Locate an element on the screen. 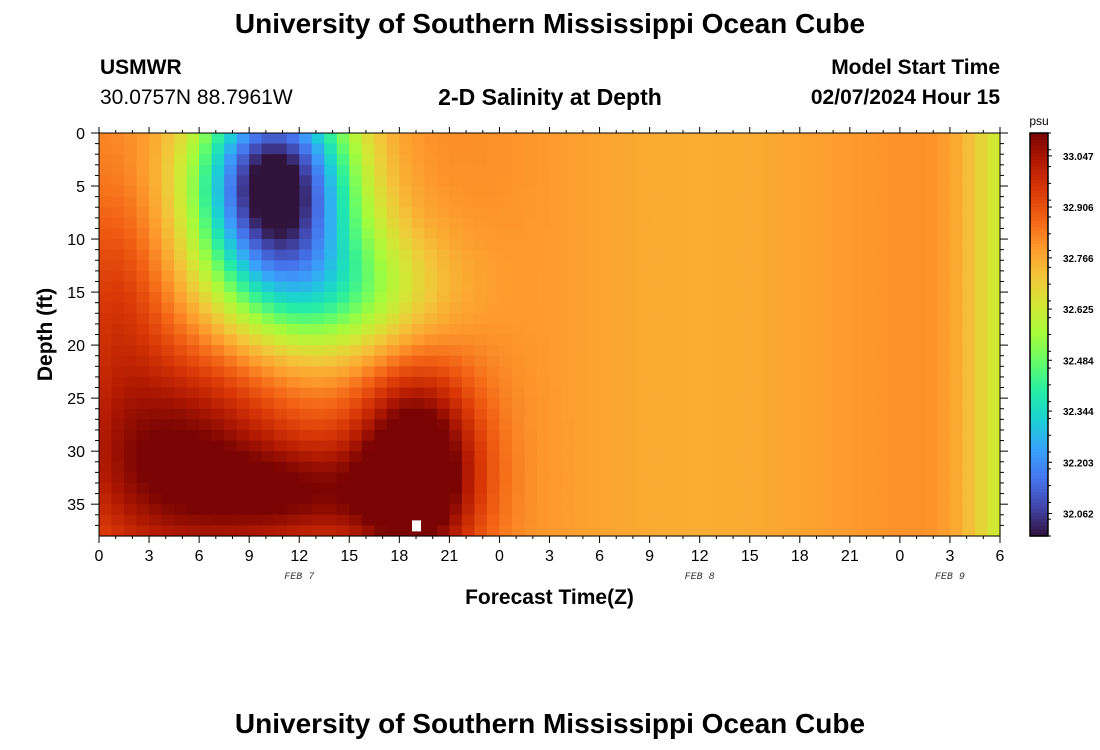 The image size is (1100, 750). x-tick-label: 0 is located at coordinates (899, 556).